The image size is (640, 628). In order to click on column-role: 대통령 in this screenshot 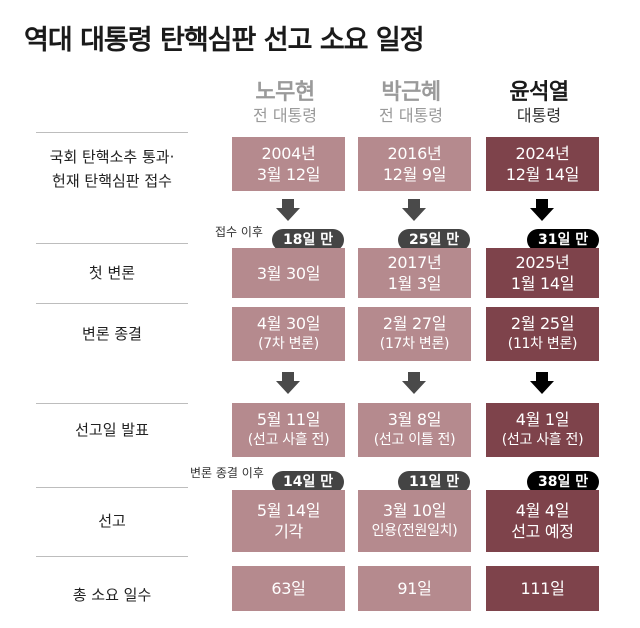, I will do `click(539, 115)`.